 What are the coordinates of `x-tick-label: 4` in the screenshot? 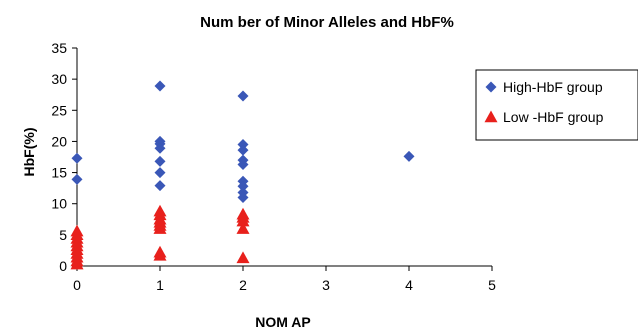 It's located at (409, 285).